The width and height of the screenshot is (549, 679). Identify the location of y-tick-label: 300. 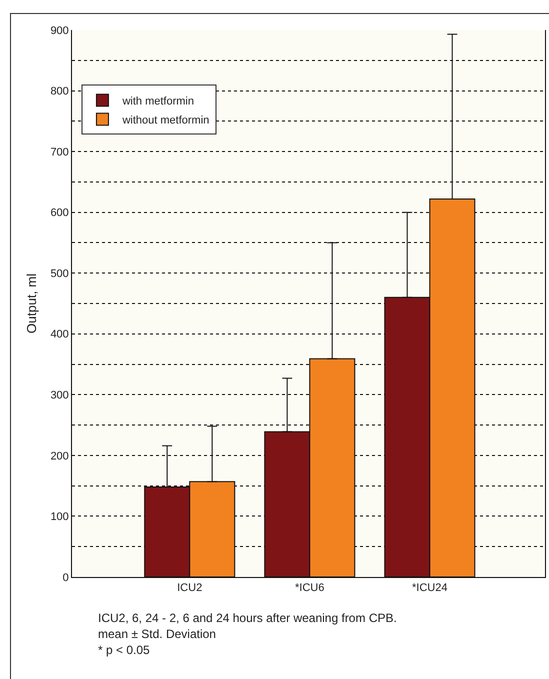
(59, 396).